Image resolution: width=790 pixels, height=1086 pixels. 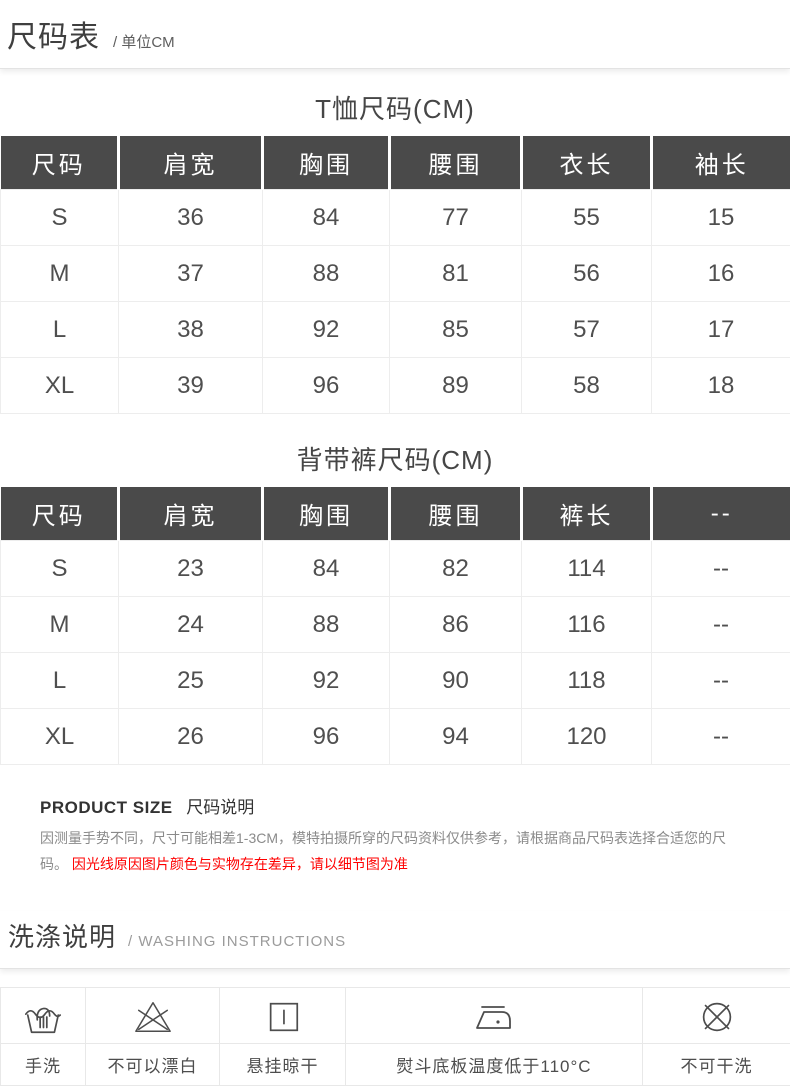 I want to click on washing-label: 不可干洗, so click(x=716, y=1065).